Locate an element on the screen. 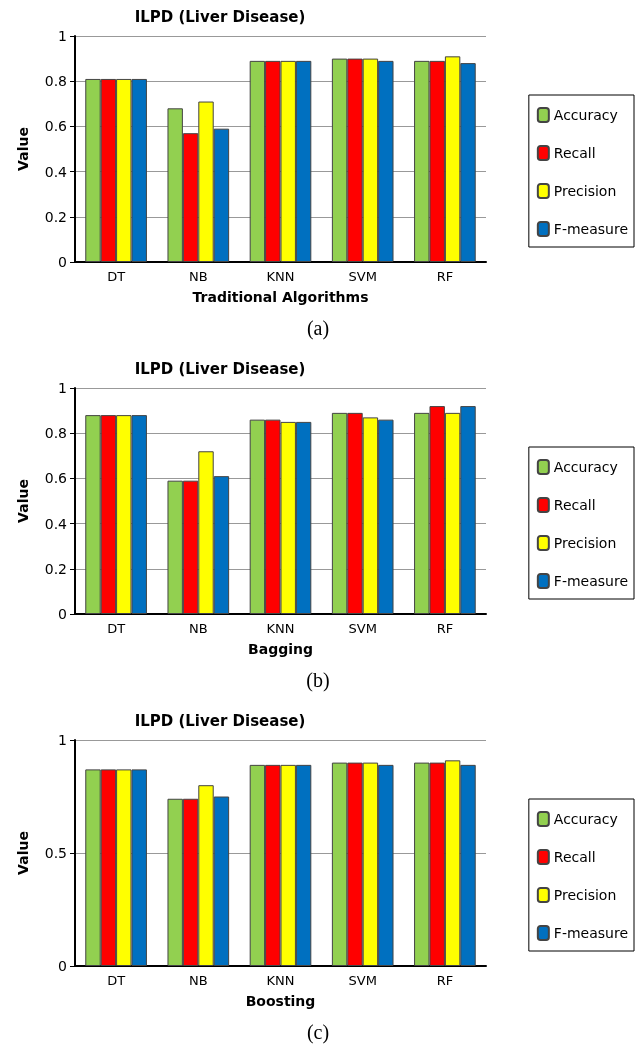 The image size is (636, 1057). text: (c) is located at coordinates (318, 1032).